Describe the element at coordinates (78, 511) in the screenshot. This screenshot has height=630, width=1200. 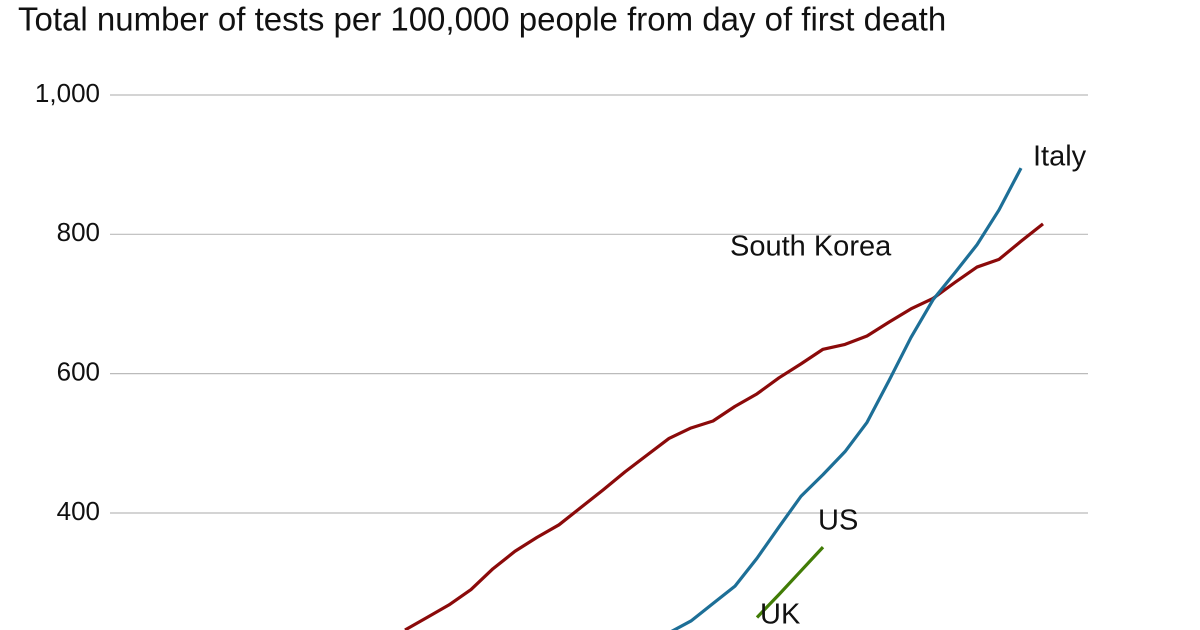
I see `y-tick-label: 400` at that location.